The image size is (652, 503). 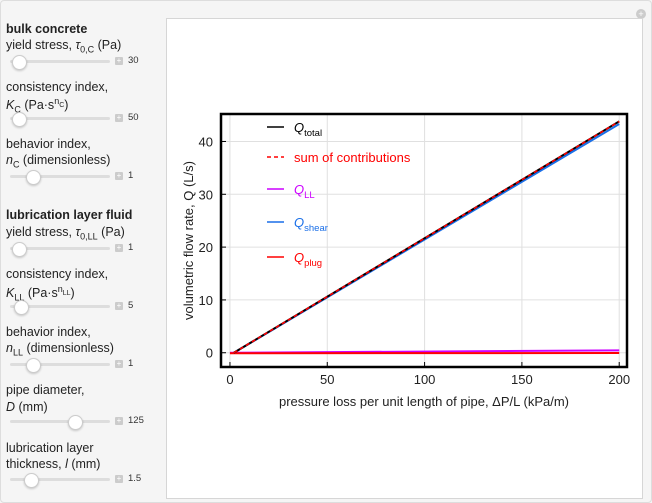 What do you see at coordinates (36, 464) in the screenshot?
I see `label-text: thickness,` at bounding box center [36, 464].